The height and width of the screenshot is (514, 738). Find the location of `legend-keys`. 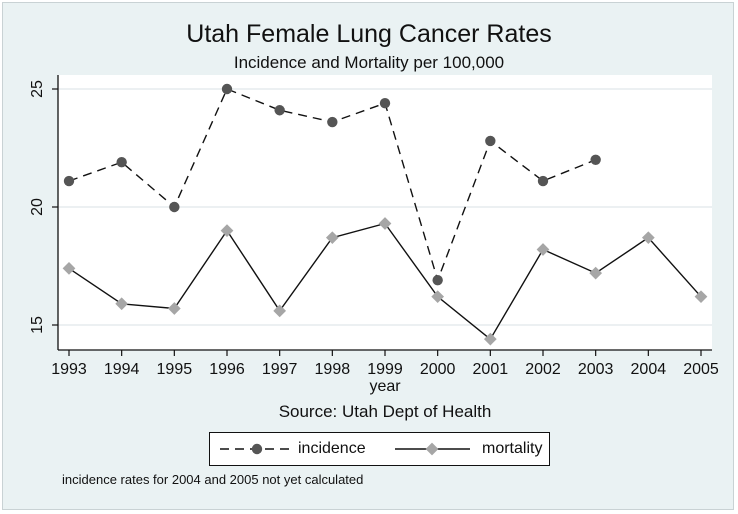

legend-keys is located at coordinates (345, 449).